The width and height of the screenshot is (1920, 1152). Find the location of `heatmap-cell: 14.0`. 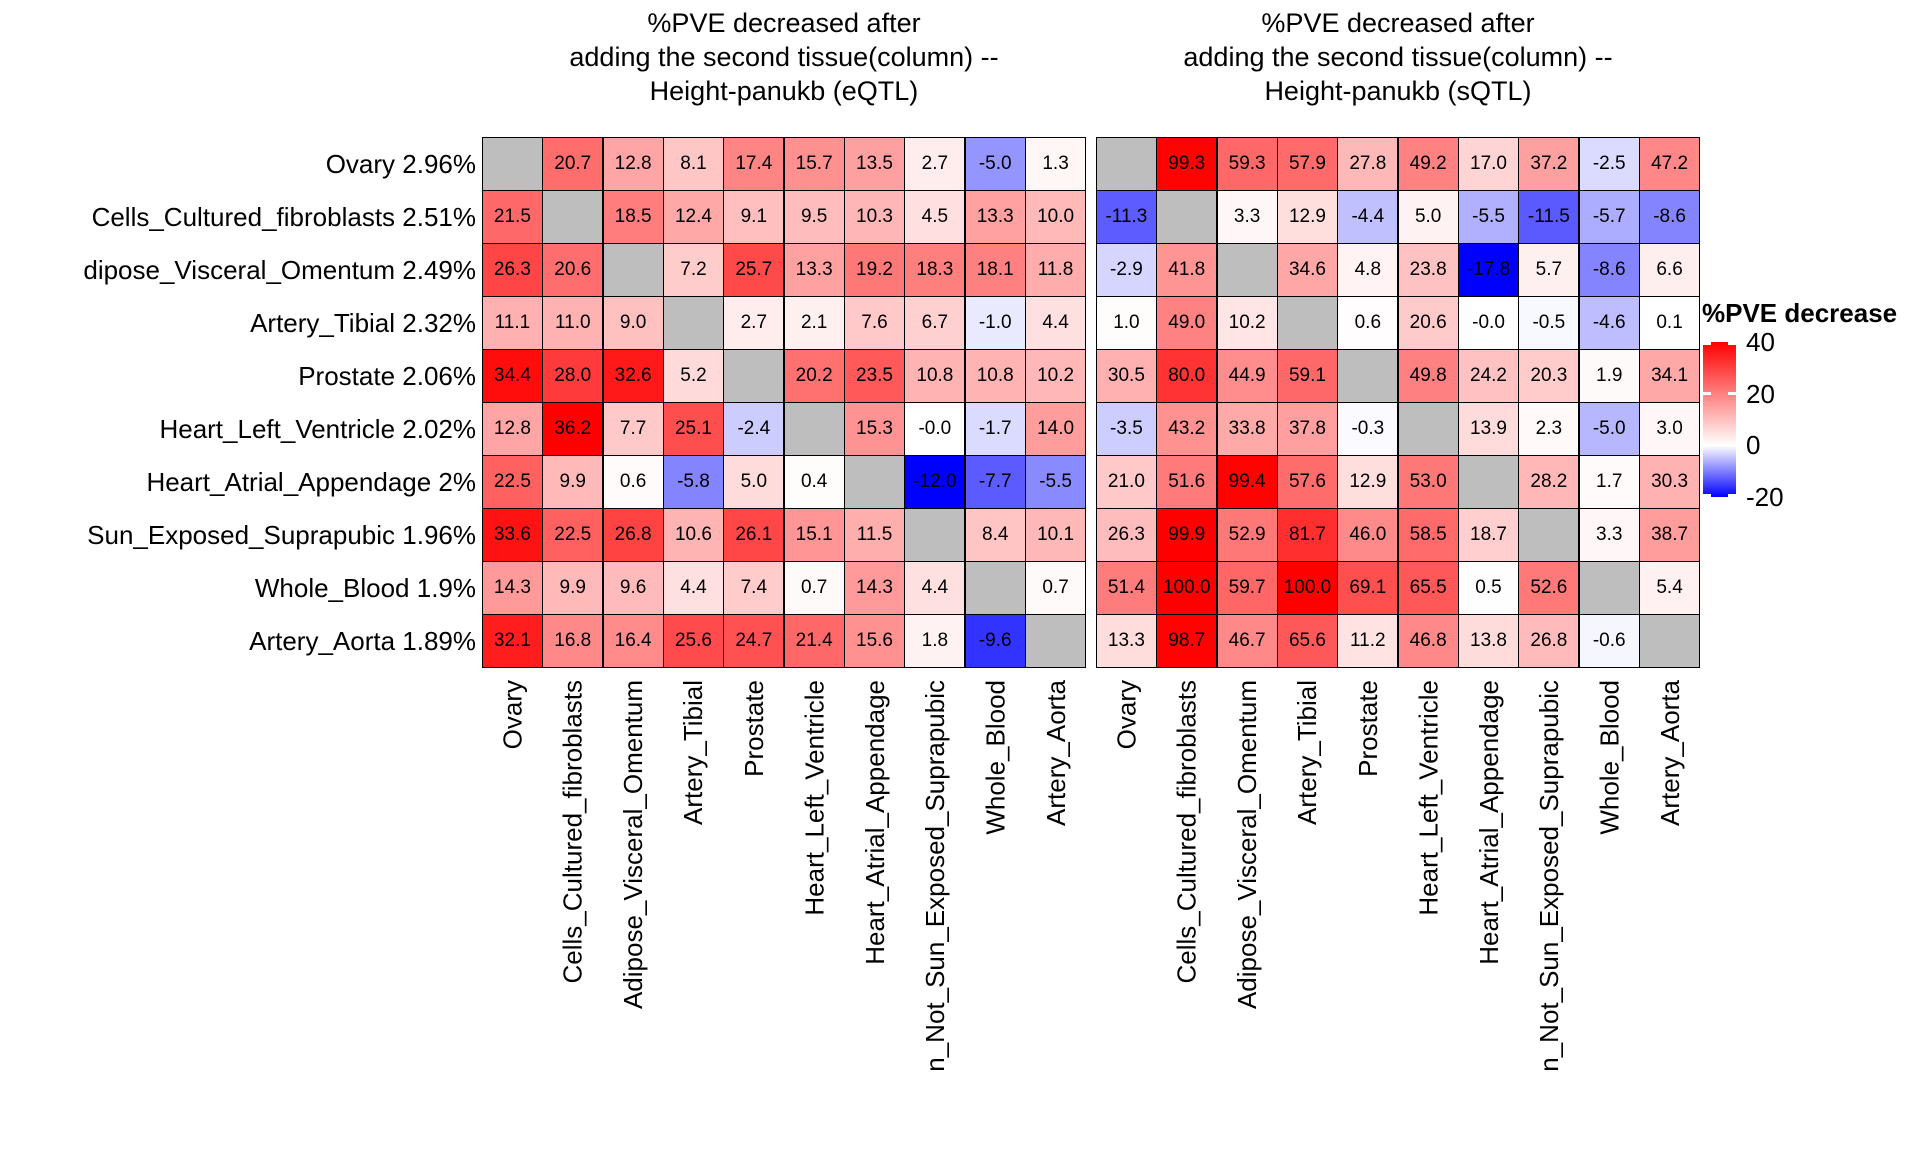

heatmap-cell: 14.0 is located at coordinates (1055, 429).